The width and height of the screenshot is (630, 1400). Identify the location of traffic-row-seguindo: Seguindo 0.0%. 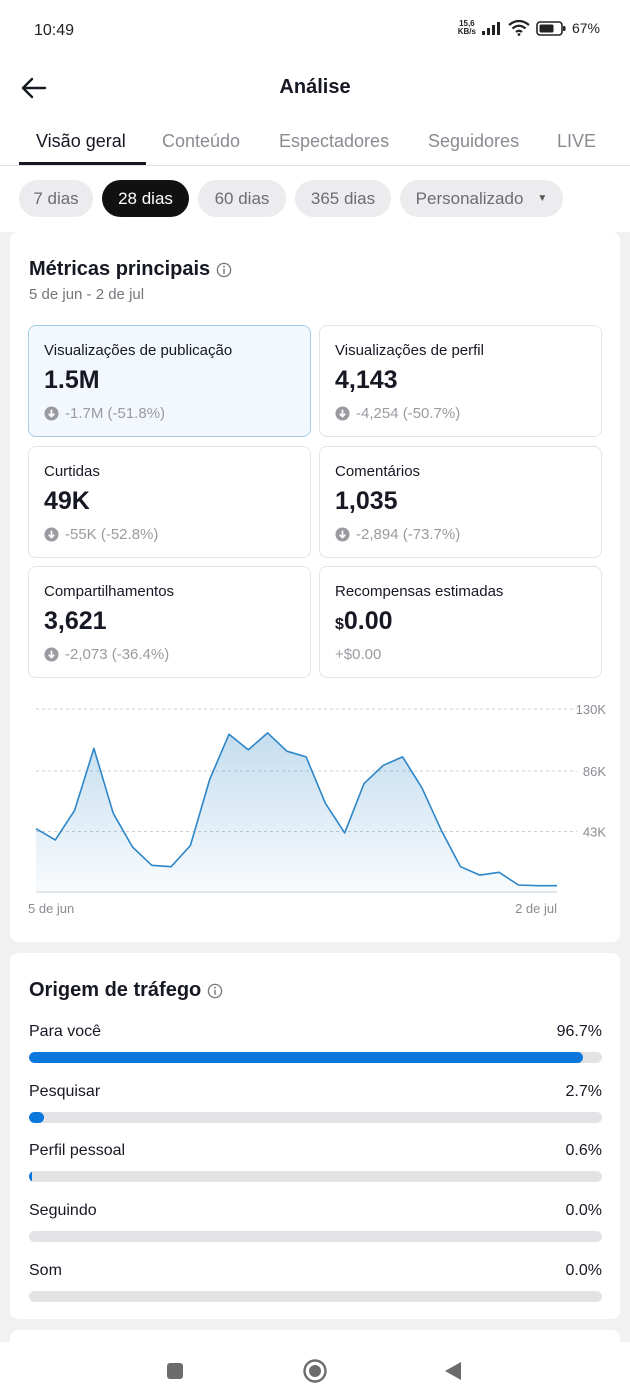
(315, 1226).